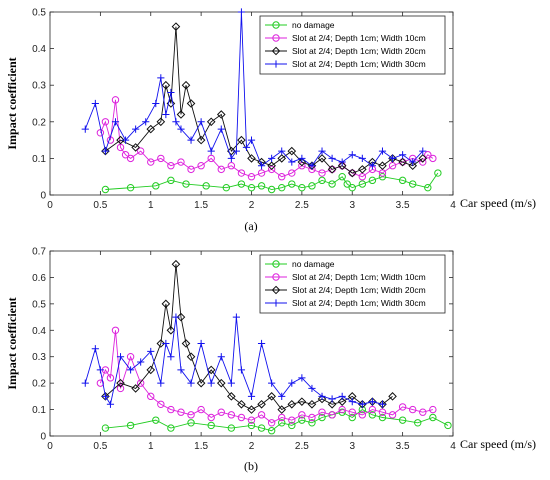 The height and width of the screenshot is (480, 550). What do you see at coordinates (39, 122) in the screenshot?
I see `y-tick-label: 0.2` at bounding box center [39, 122].